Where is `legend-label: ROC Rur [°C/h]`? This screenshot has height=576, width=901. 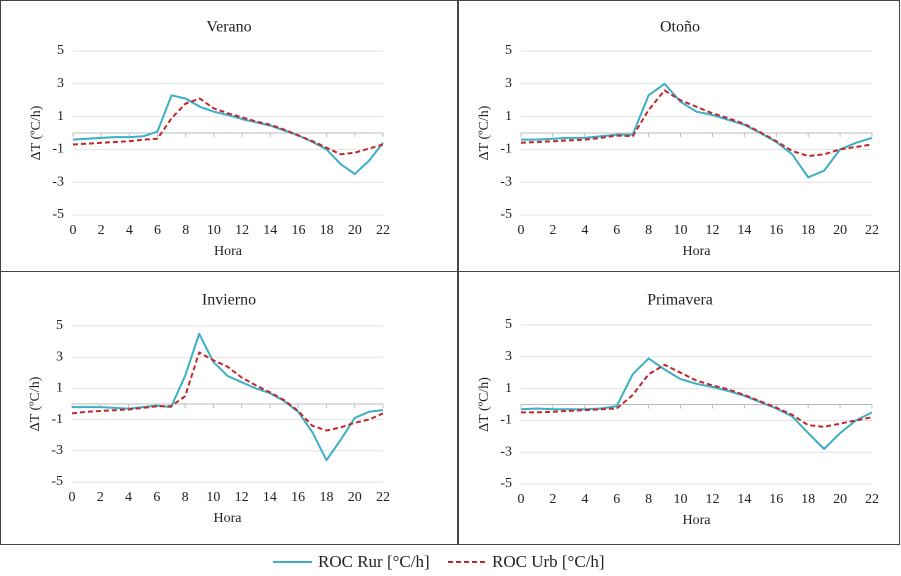
legend-label: ROC Rur [°C/h] is located at coordinates (374, 561).